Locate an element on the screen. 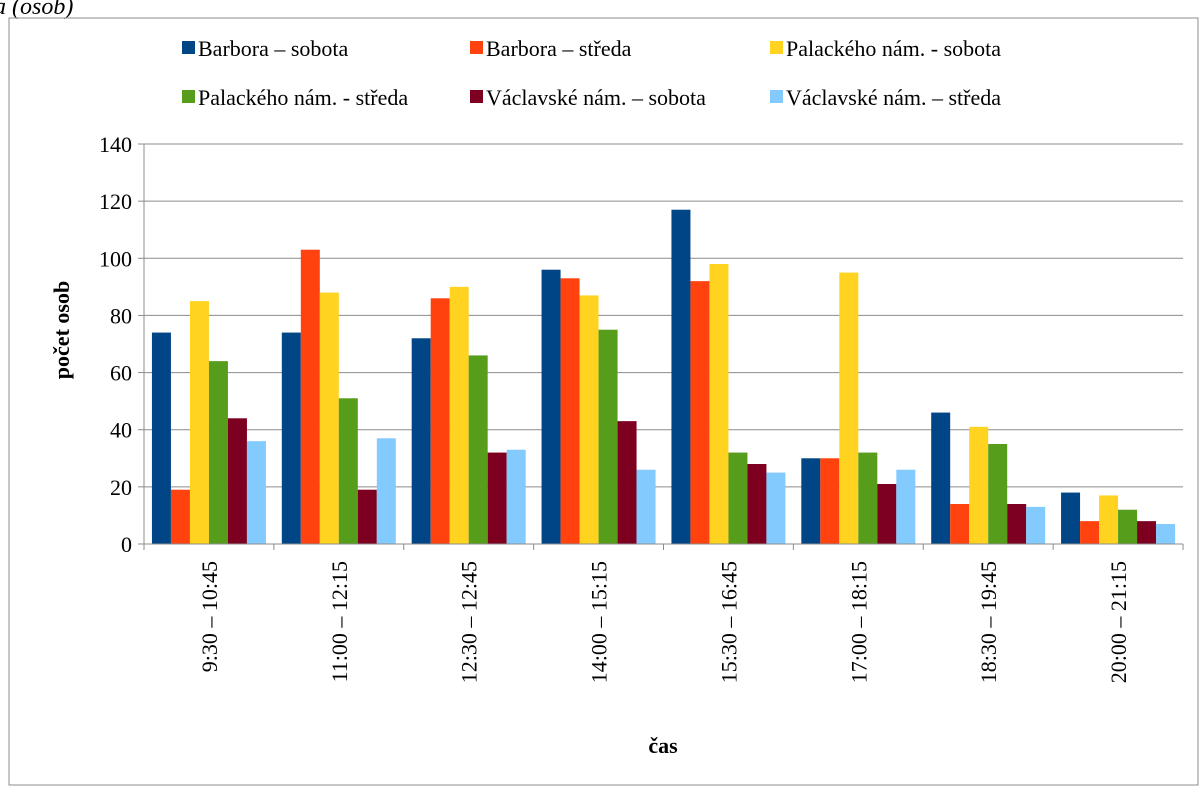  y-tick-label: 120 is located at coordinates (115, 201).